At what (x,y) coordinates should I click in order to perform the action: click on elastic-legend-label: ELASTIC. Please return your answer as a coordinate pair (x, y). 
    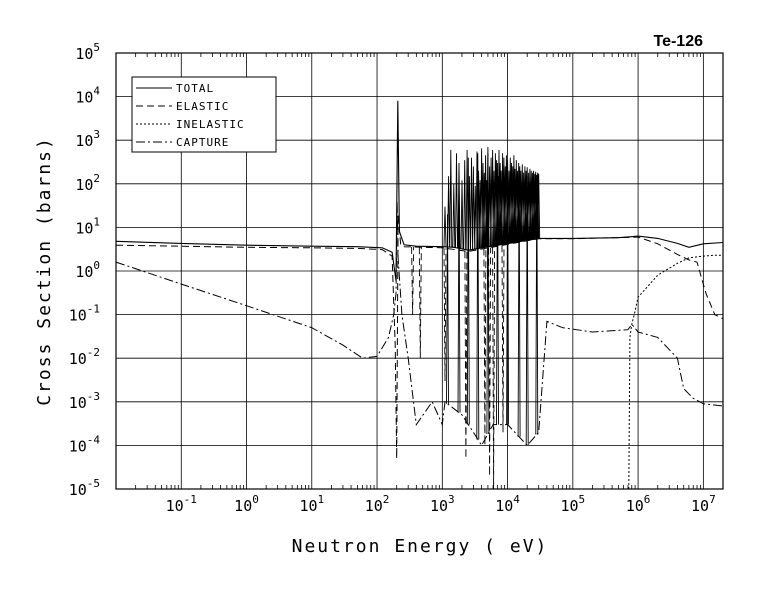
    Looking at the image, I should click on (202, 106).